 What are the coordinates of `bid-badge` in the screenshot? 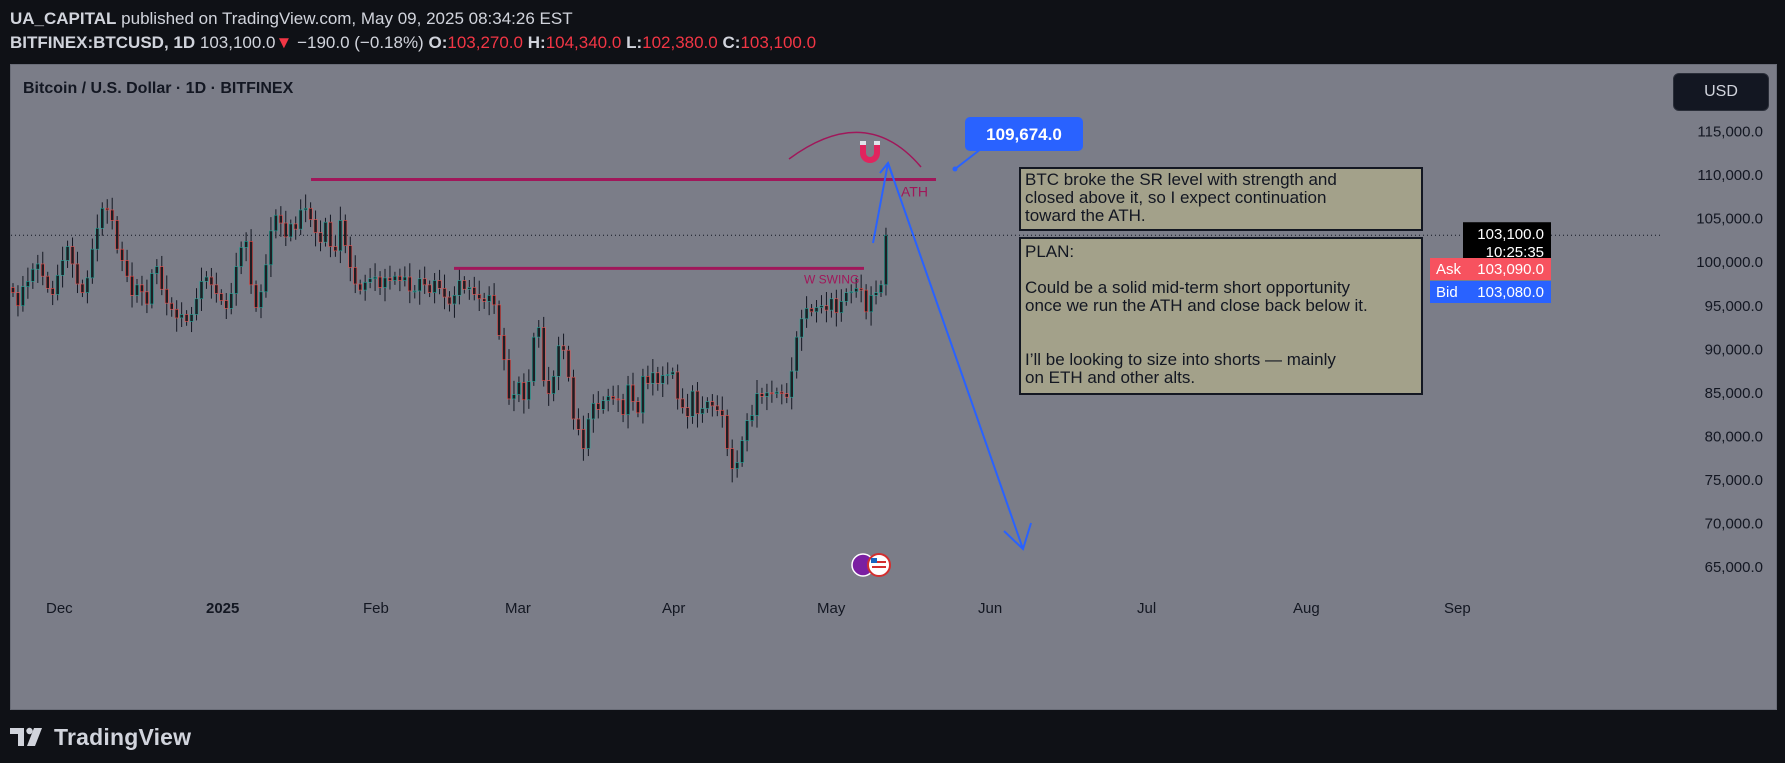 It's located at (1490, 292).